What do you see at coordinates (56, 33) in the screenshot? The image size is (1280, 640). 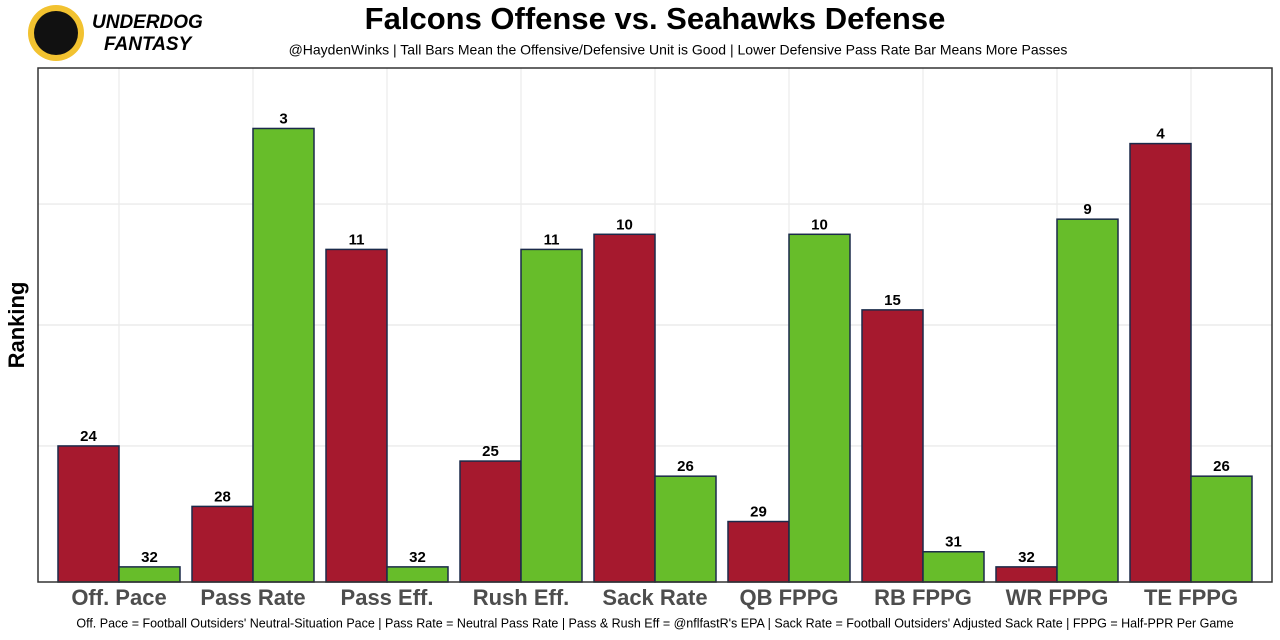 I see `logo-face` at bounding box center [56, 33].